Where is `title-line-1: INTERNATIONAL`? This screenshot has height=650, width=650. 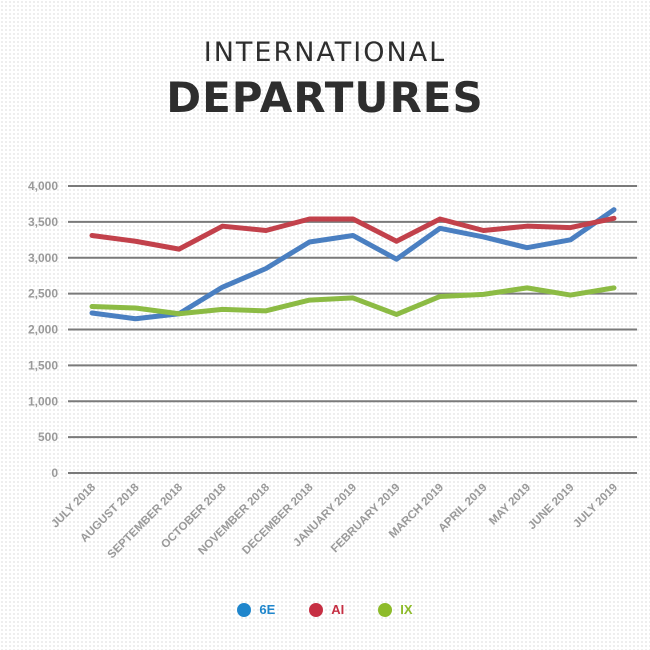 title-line-1: INTERNATIONAL is located at coordinates (325, 52).